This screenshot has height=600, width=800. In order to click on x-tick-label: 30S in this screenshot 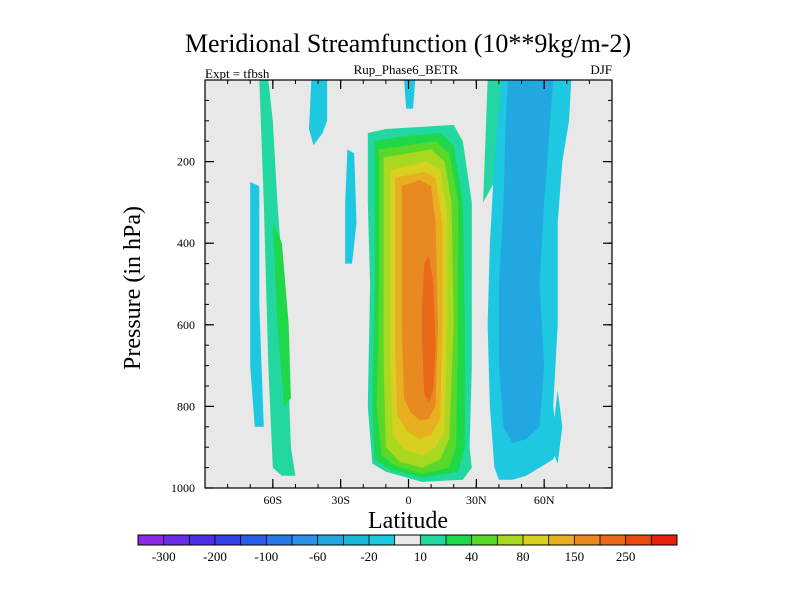, I will do `click(340, 500)`.